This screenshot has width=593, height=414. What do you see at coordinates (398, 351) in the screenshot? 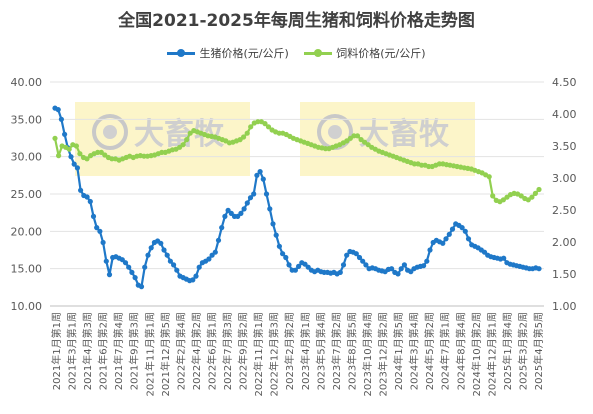
I see `x-tick-label: 2024年1月第5周` at bounding box center [398, 351].